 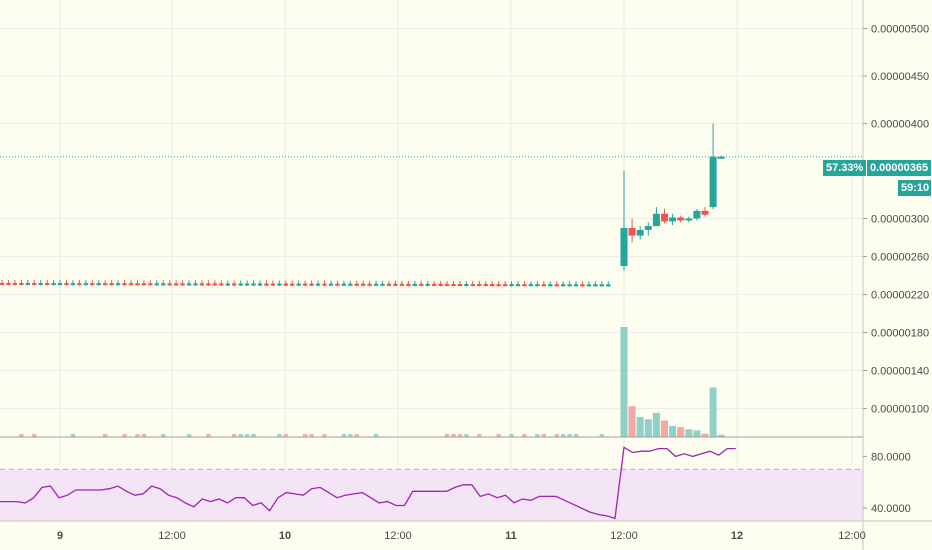 I want to click on rsi-tick-label: 40.0000, so click(x=891, y=509).